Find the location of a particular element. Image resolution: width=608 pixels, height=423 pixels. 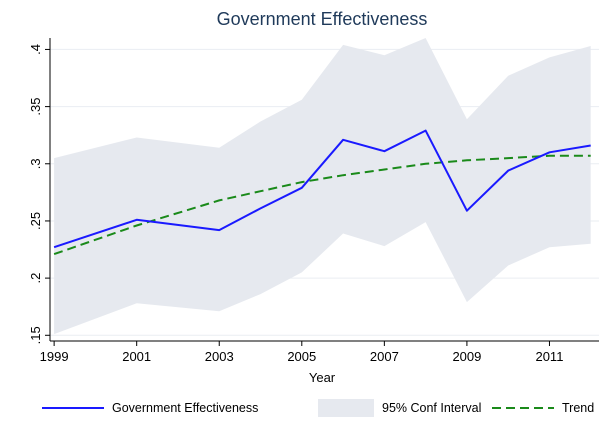

y-tick-label: .35 is located at coordinates (35, 107).